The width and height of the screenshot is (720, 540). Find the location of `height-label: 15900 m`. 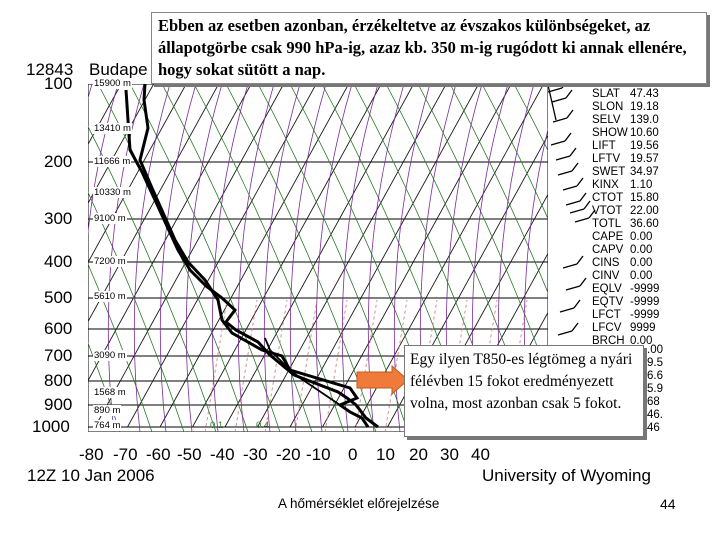

height-label: 15900 m is located at coordinates (112, 83).